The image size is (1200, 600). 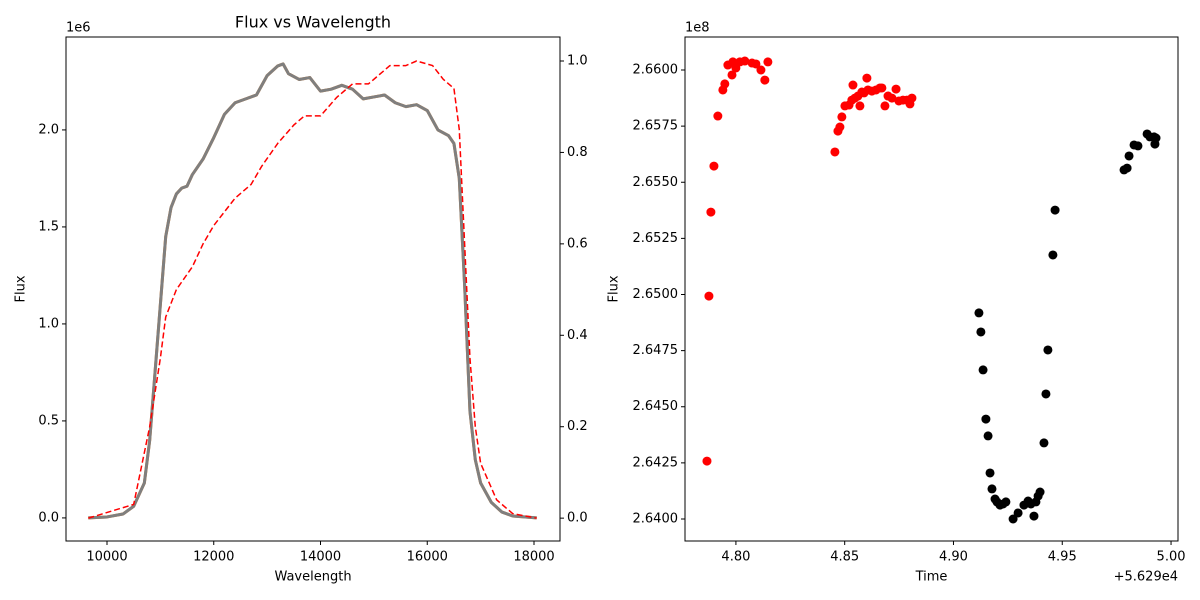 I want to click on y2-tick-label: 0.2, so click(x=577, y=426).